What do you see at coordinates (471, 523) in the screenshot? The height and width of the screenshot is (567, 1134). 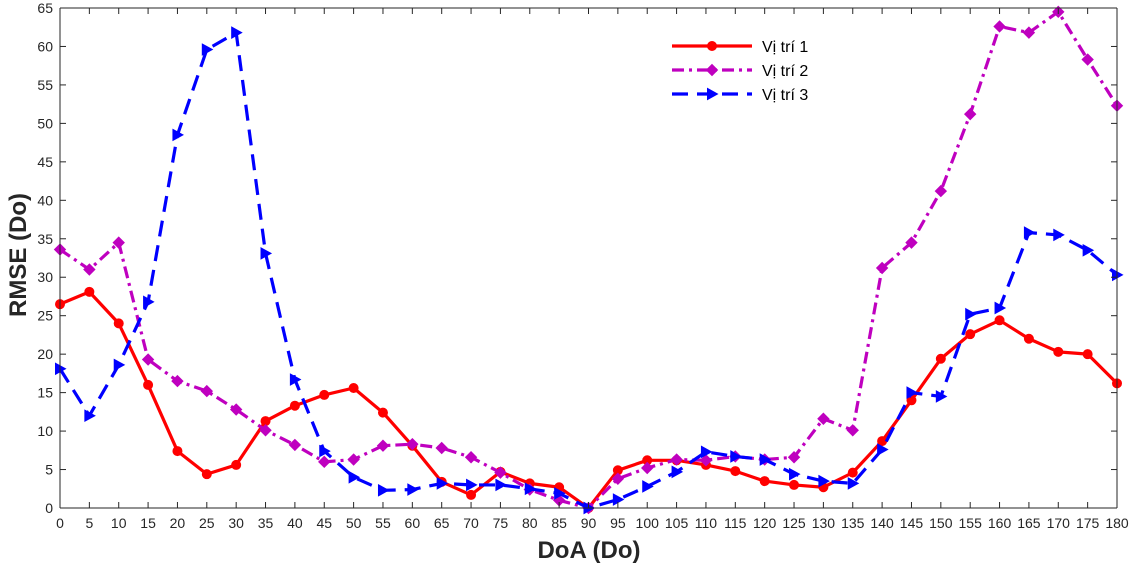 I see `x-tick-label: 70` at bounding box center [471, 523].